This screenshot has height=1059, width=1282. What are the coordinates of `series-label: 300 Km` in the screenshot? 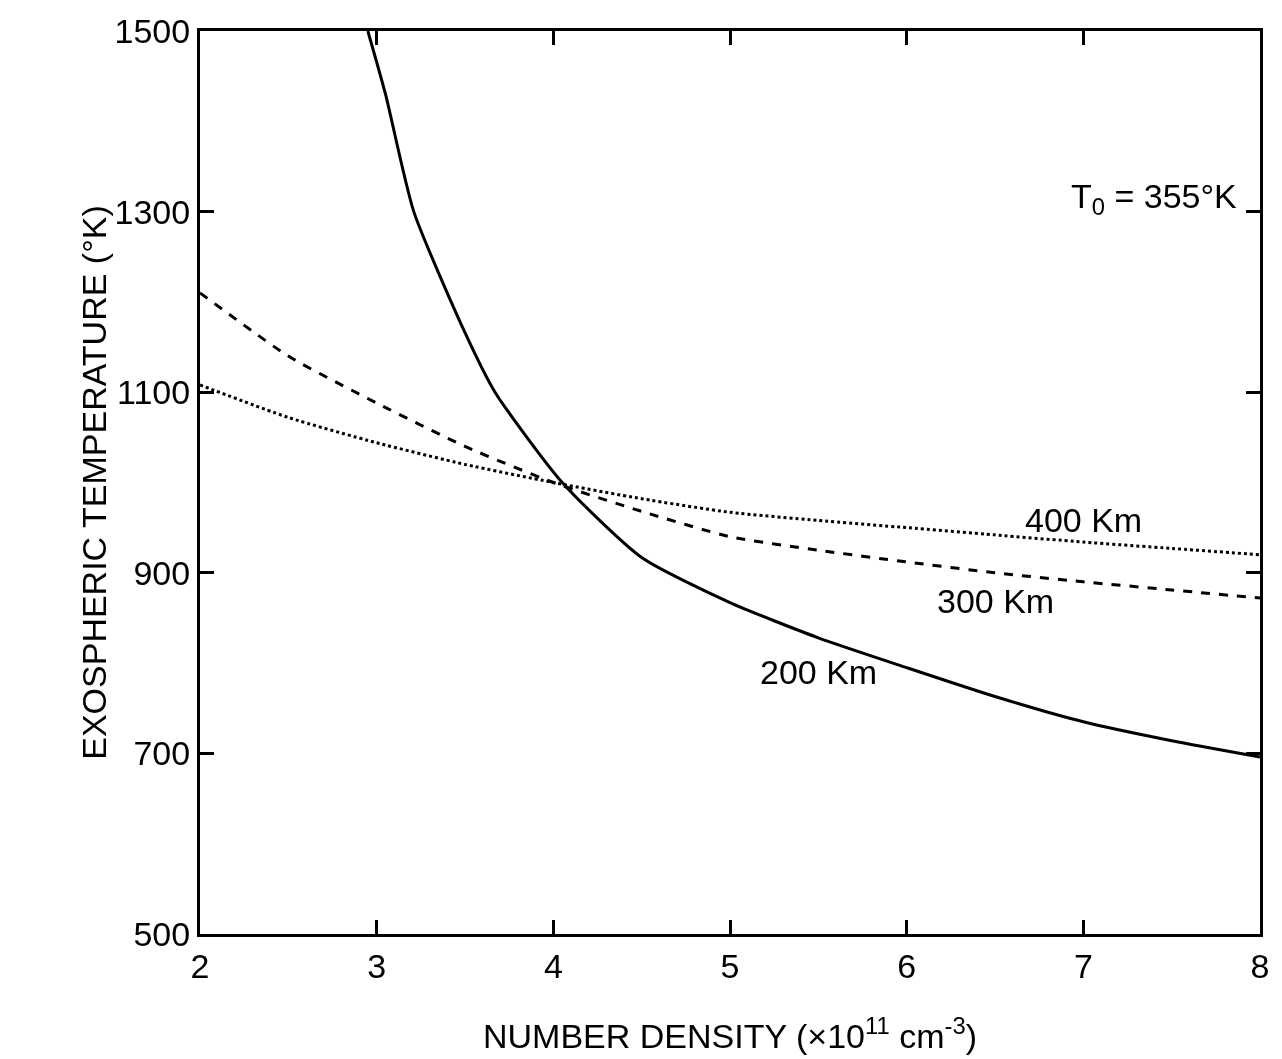 It's located at (996, 601).